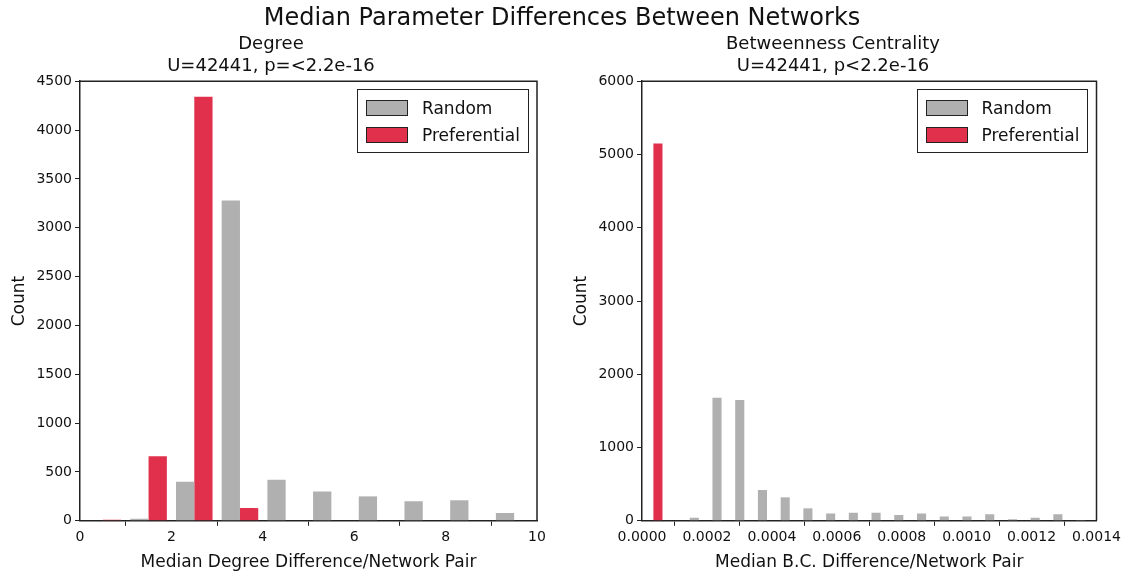 Image resolution: width=1124 pixels, height=581 pixels. I want to click on x-axis-title: Median Degree Difference/Network Pair, so click(308, 561).